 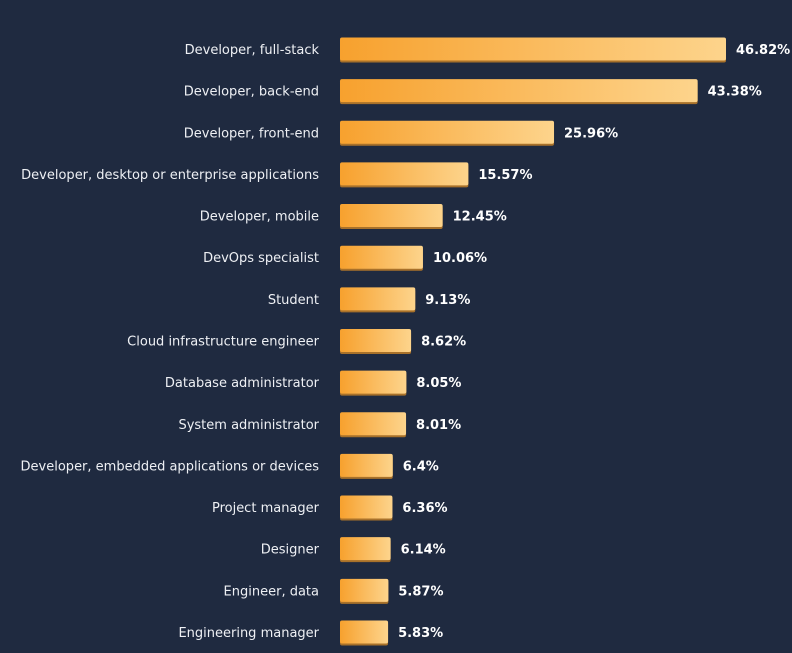 What do you see at coordinates (271, 591) in the screenshot?
I see `category-label: Engineer, data` at bounding box center [271, 591].